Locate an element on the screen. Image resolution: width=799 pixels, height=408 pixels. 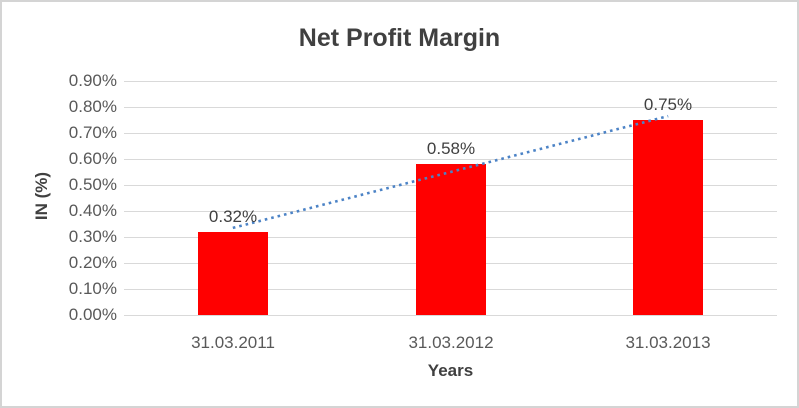
y-tick-label: 0.50% is located at coordinates (92, 184).